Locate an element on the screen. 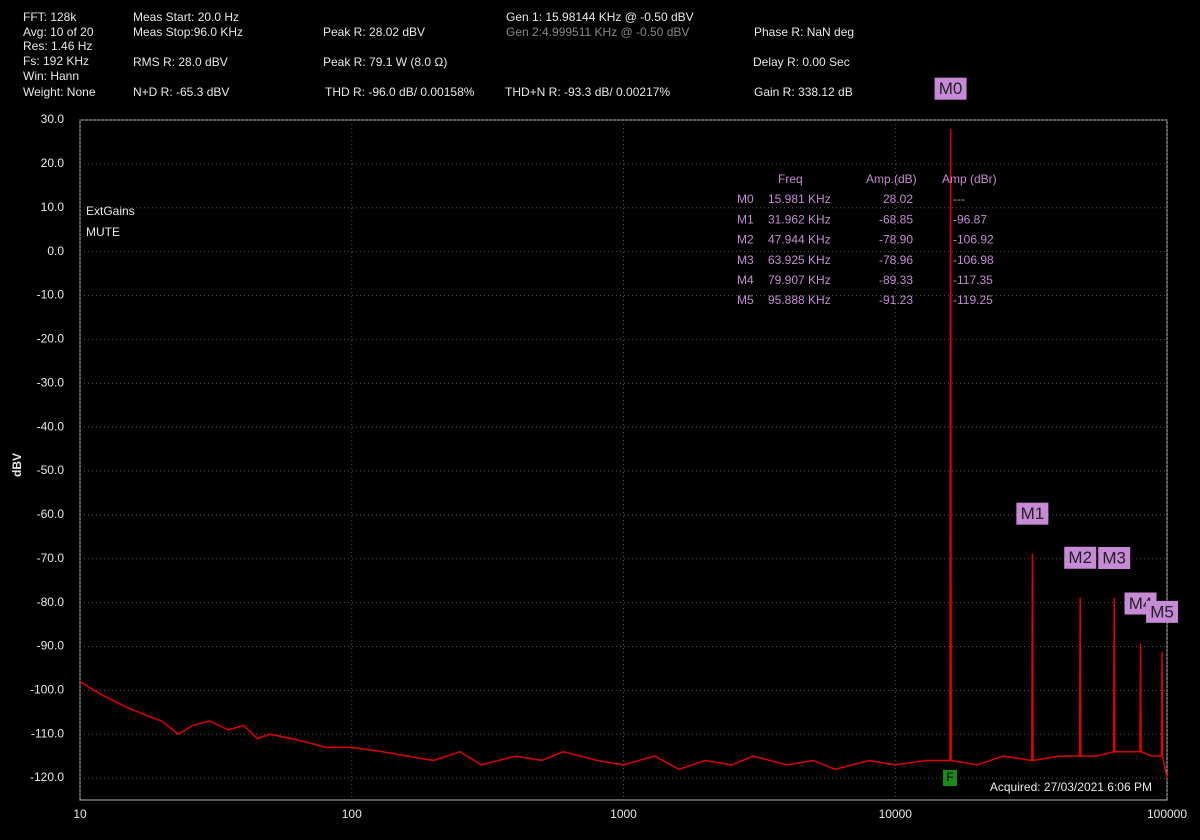  y-tick-label: 10.0 is located at coordinates (53, 207).